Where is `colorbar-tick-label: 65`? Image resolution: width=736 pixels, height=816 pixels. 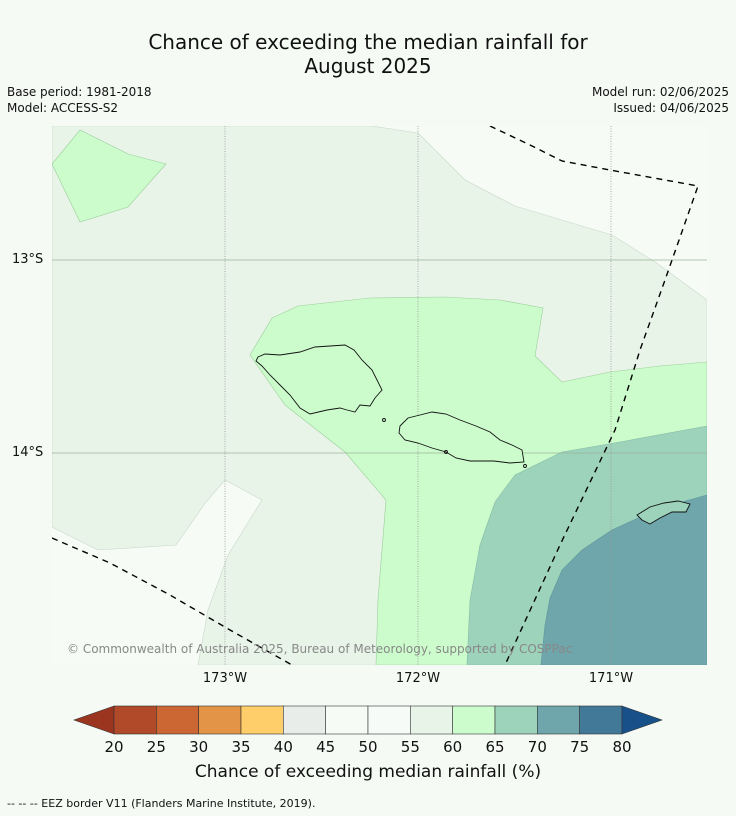 colorbar-tick-label: 65 is located at coordinates (495, 747).